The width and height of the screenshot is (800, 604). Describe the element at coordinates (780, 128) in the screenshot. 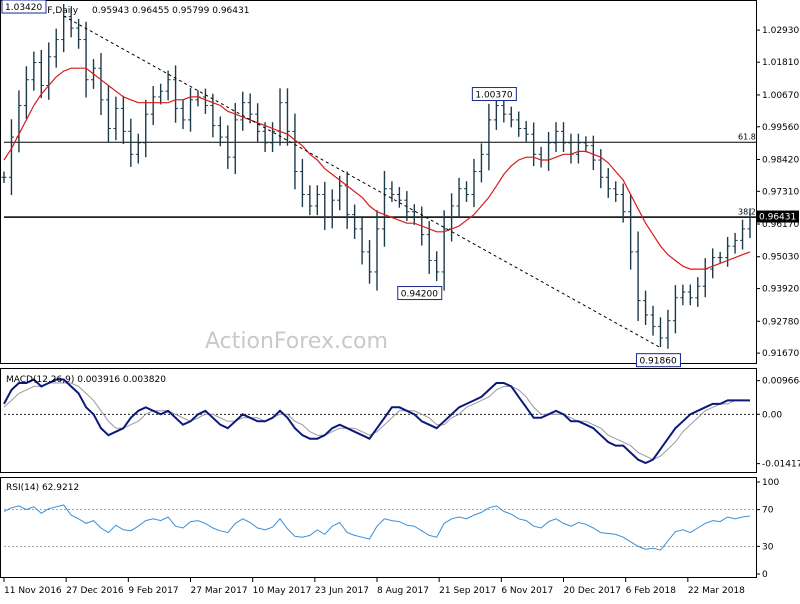

I see `price-axis-label: 0.99560` at that location.